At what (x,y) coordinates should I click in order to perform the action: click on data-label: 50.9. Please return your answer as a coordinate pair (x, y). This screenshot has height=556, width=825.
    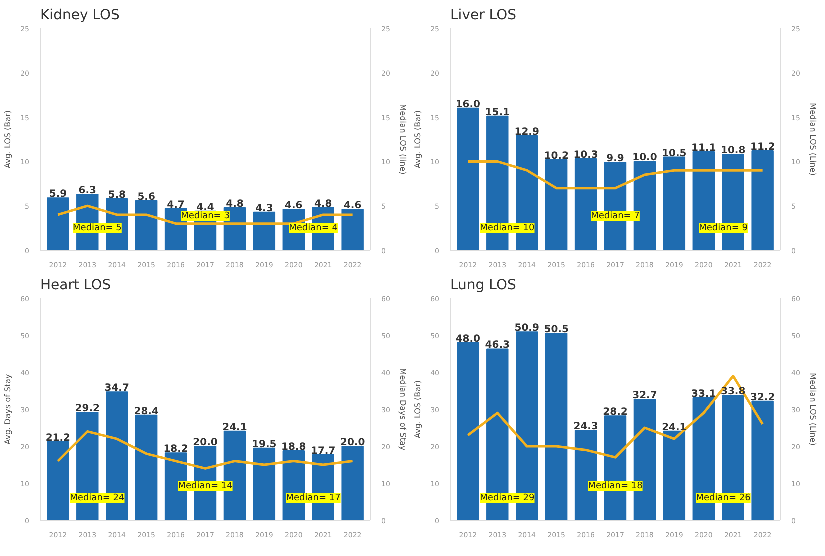
    Looking at the image, I should click on (527, 328).